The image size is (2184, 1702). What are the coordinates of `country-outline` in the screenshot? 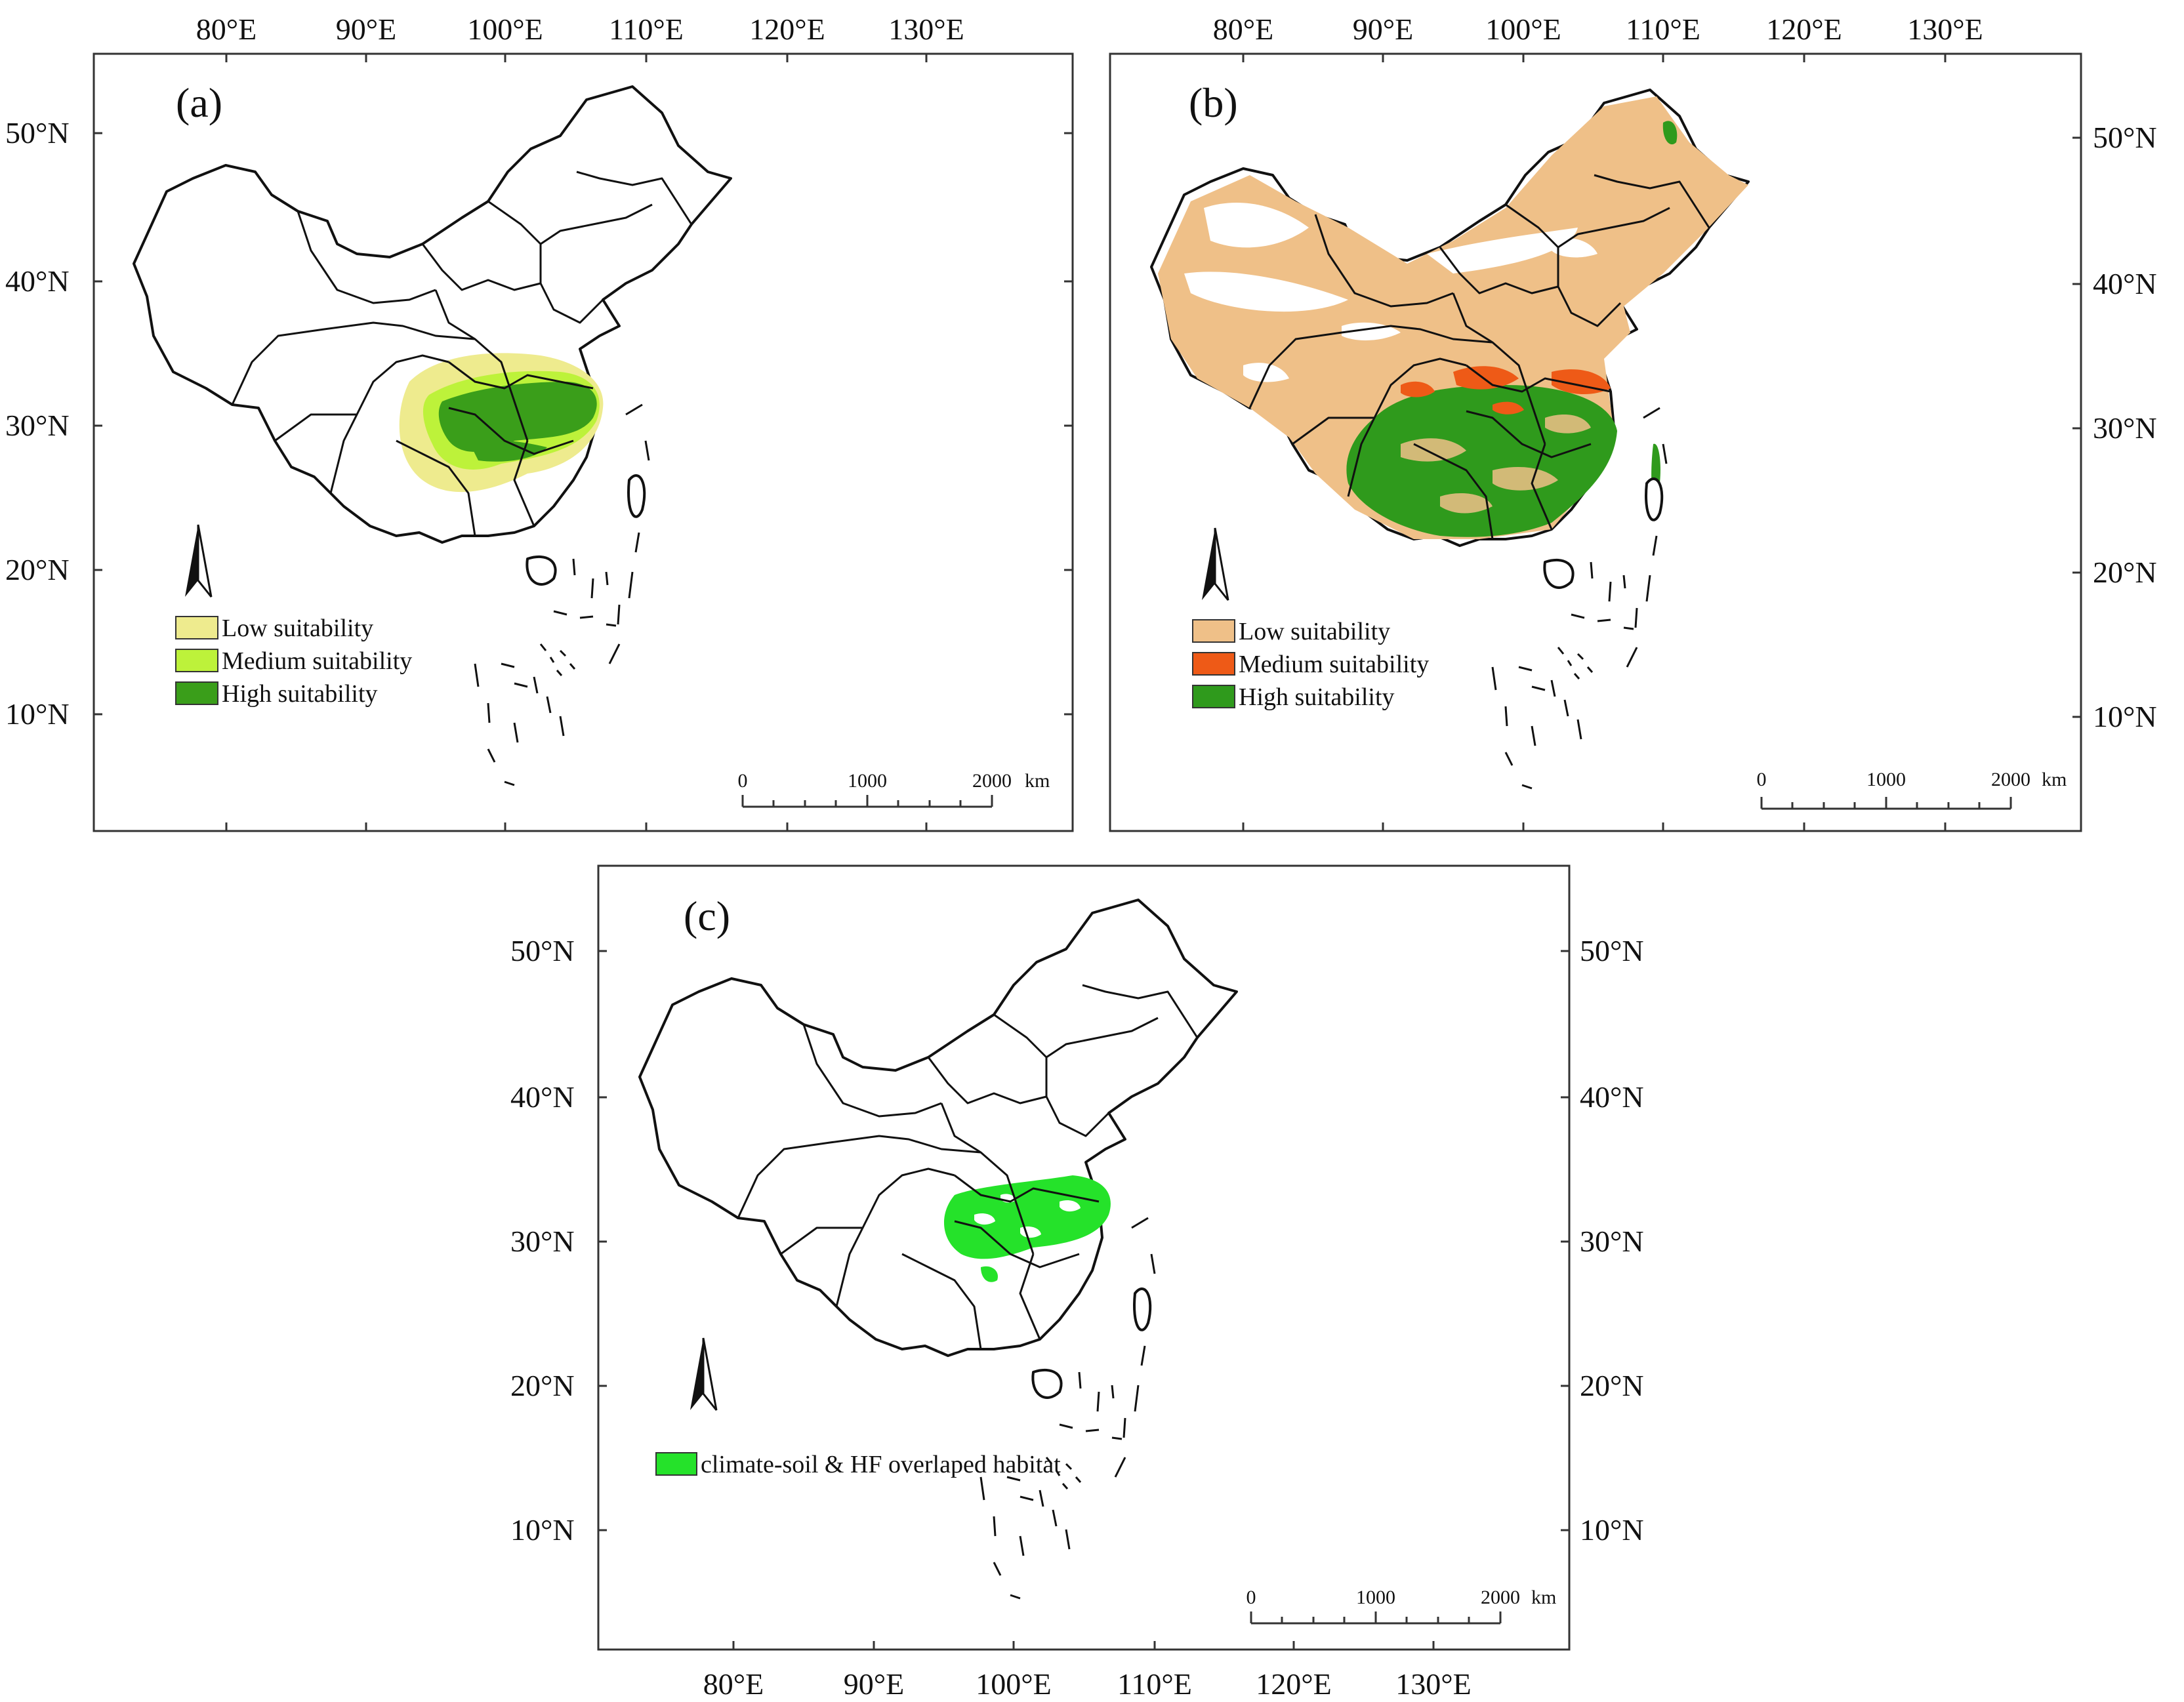 It's located at (938, 1128).